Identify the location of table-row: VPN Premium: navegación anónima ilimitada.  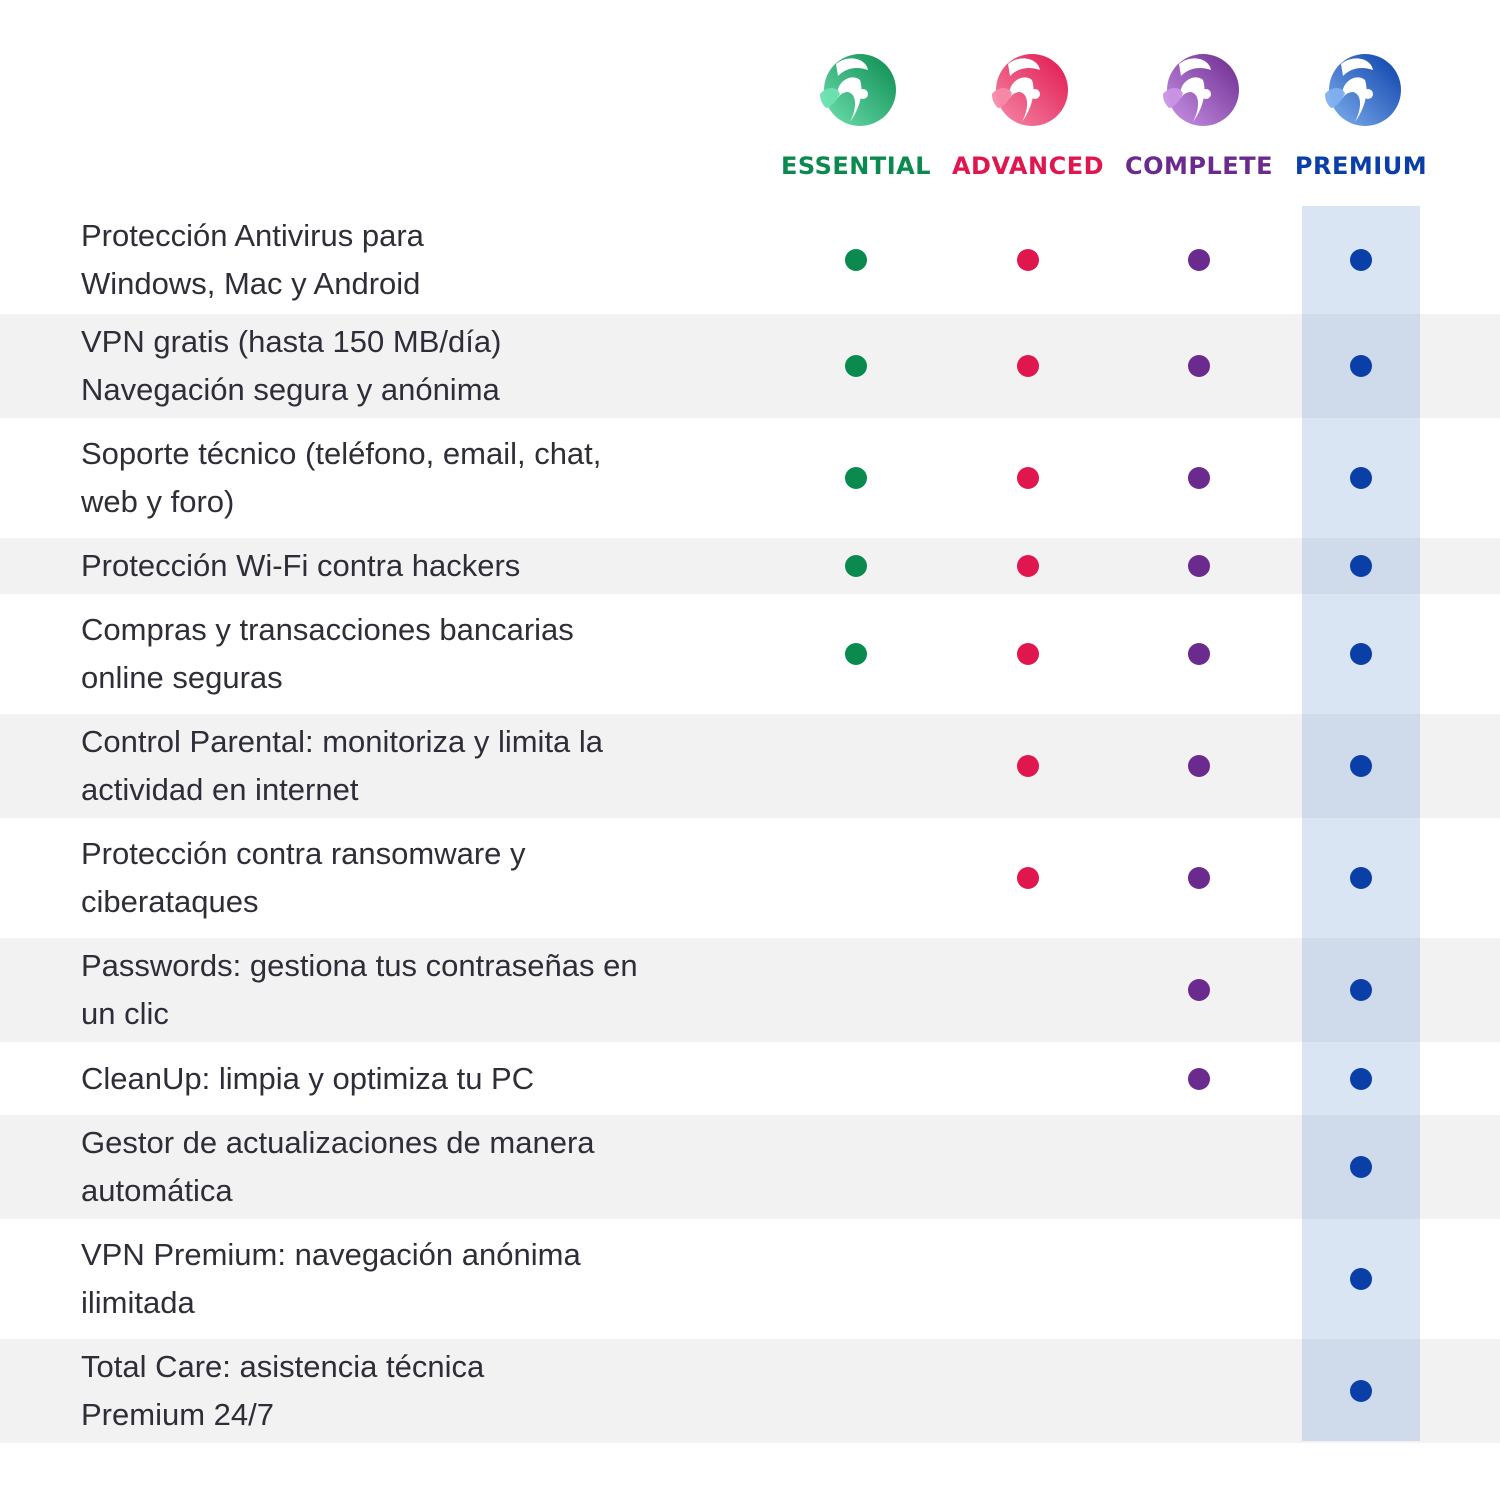
(750, 1279).